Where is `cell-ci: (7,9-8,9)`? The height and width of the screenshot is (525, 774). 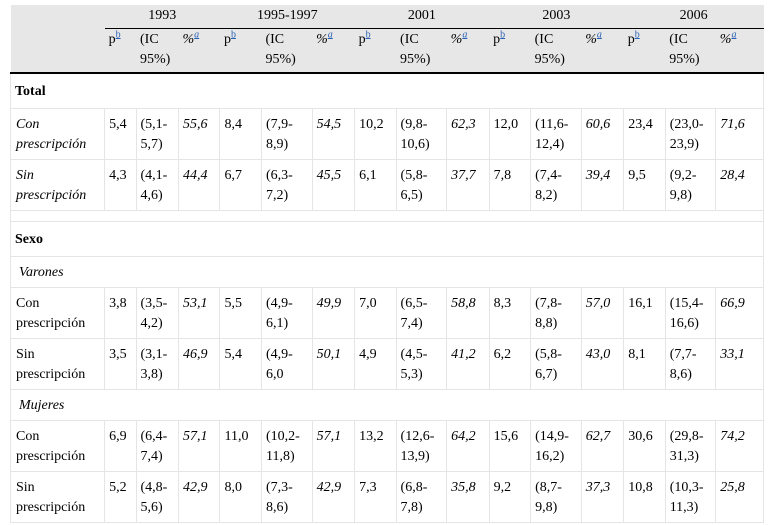
cell-ci: (7,9-8,9) is located at coordinates (287, 134).